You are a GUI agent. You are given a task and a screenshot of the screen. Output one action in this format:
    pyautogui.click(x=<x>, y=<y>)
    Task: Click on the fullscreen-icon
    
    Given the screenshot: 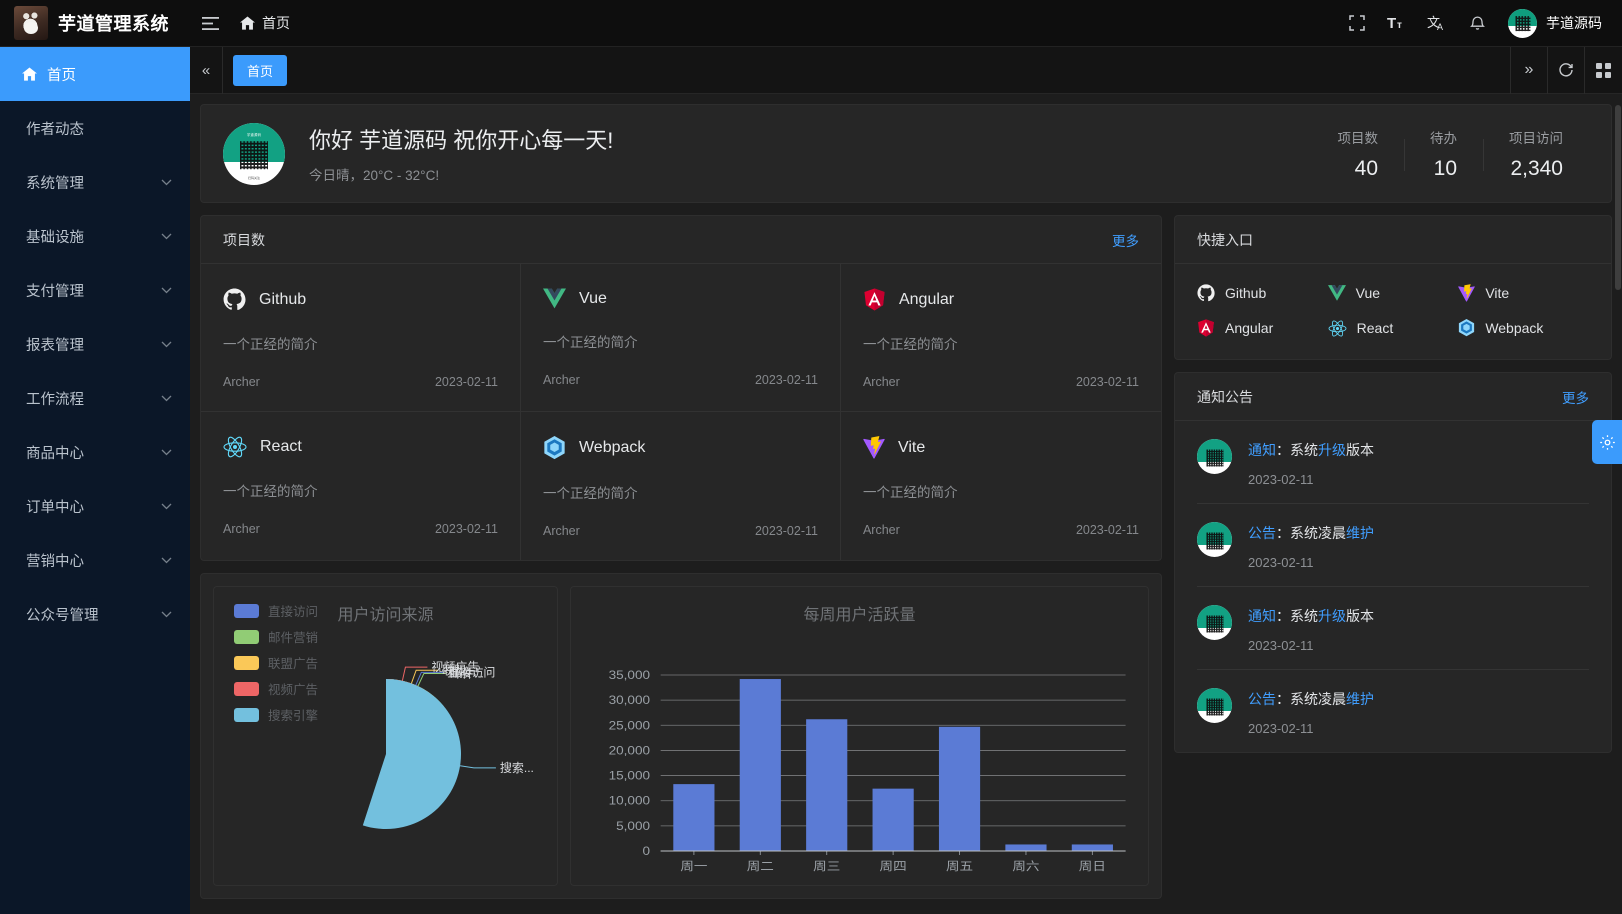 What is the action you would take?
    pyautogui.click(x=1357, y=23)
    